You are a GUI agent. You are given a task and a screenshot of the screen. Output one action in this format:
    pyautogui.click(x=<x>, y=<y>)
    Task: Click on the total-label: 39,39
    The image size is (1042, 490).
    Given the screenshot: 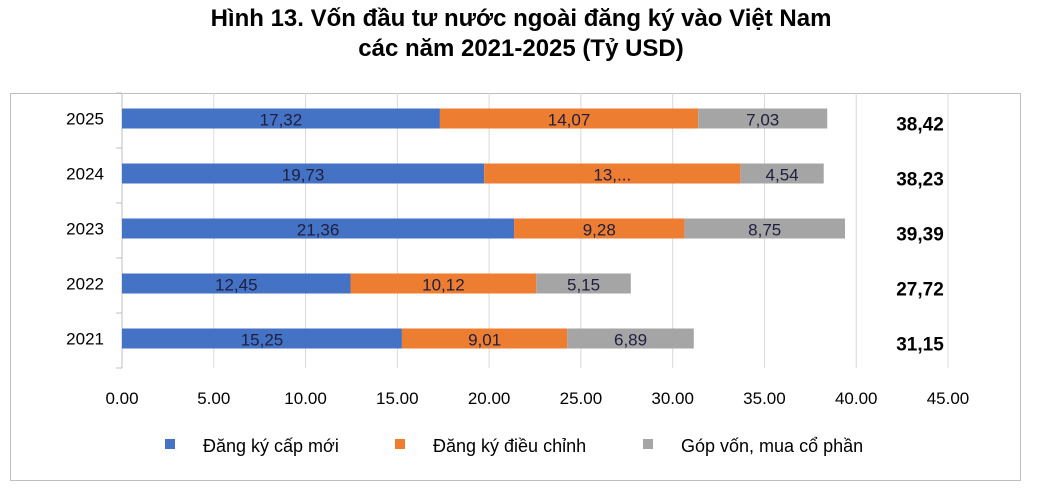 What is the action you would take?
    pyautogui.click(x=920, y=235)
    